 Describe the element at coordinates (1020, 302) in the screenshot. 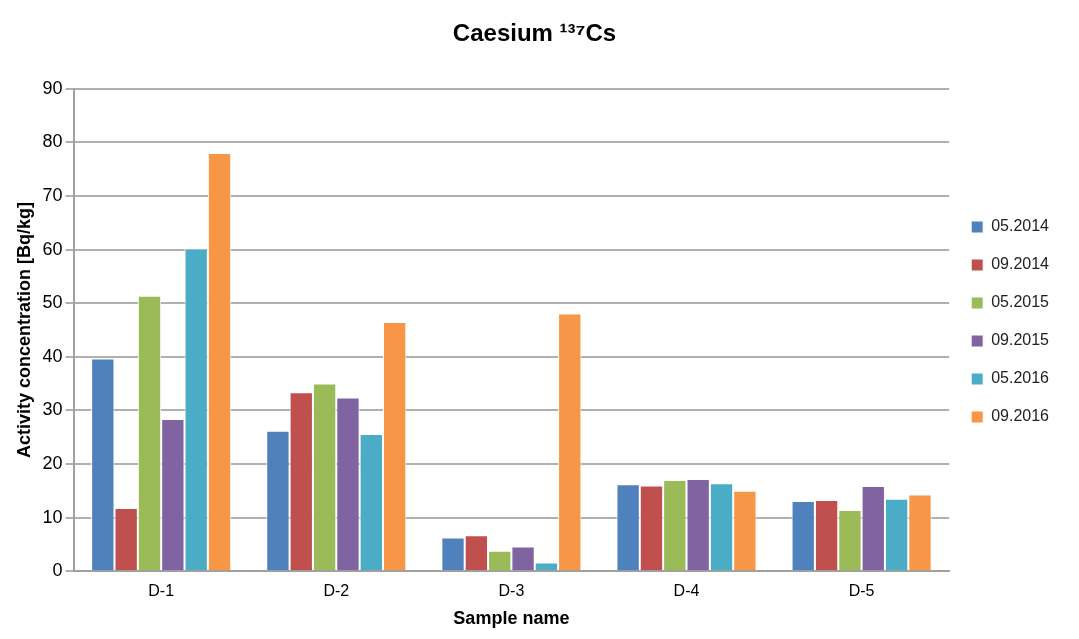

I see `legend-label: 05.2015` at that location.